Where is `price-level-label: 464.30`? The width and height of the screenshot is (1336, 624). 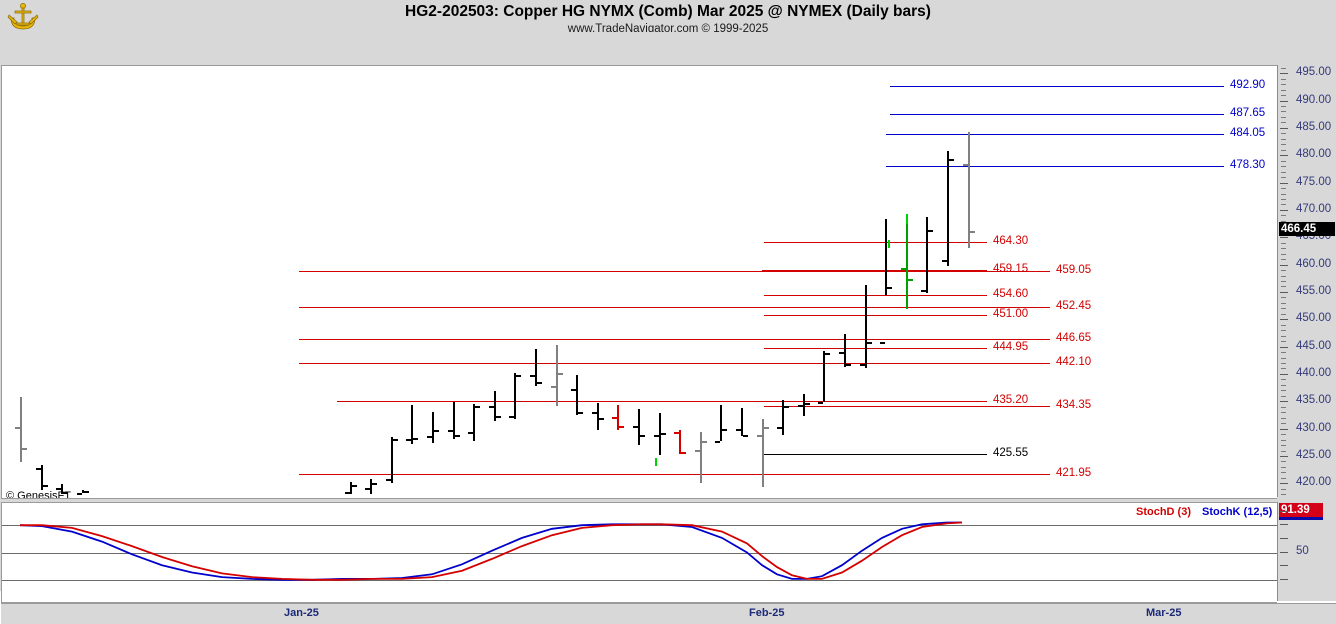 price-level-label: 464.30 is located at coordinates (1011, 241).